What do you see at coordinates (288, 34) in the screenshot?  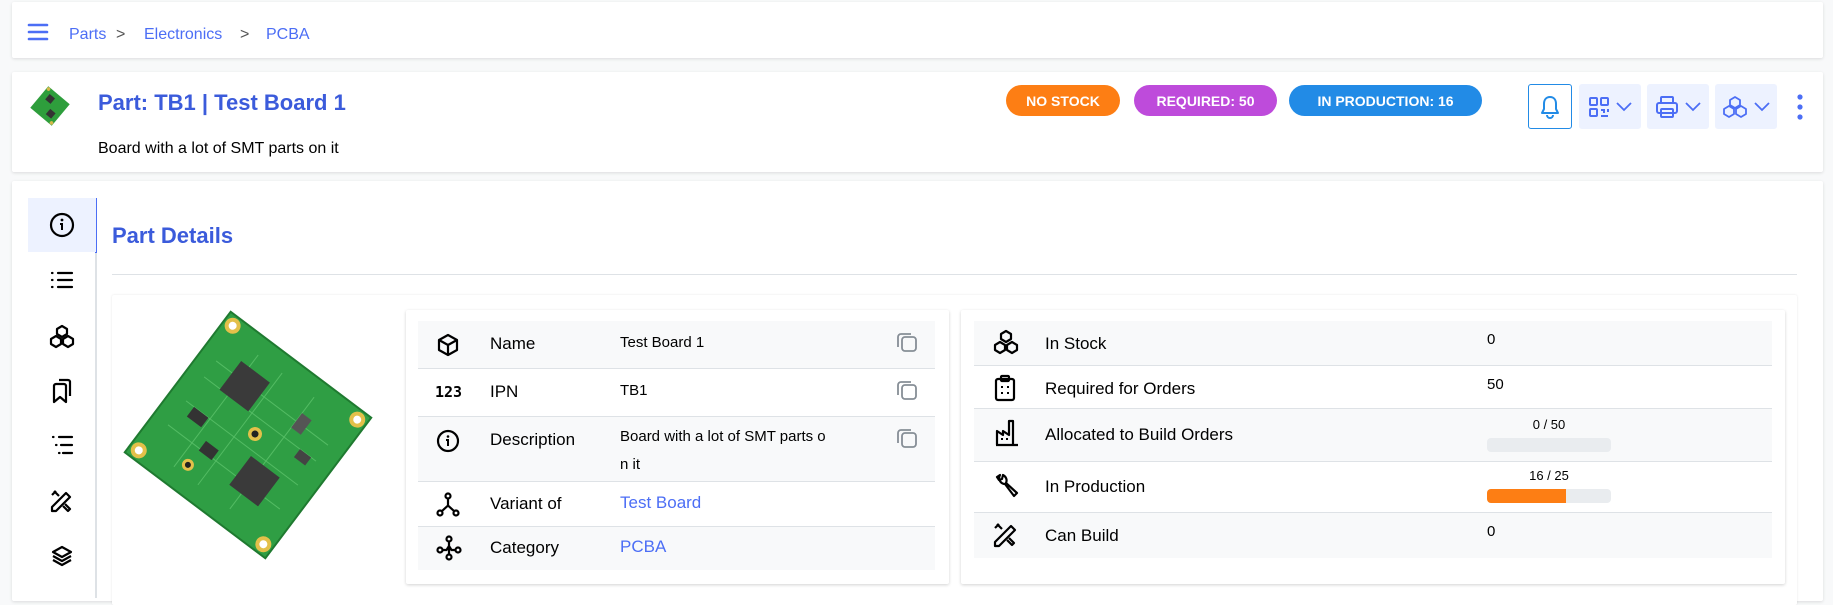 I see `breadcrumb-pcba: PCBA` at bounding box center [288, 34].